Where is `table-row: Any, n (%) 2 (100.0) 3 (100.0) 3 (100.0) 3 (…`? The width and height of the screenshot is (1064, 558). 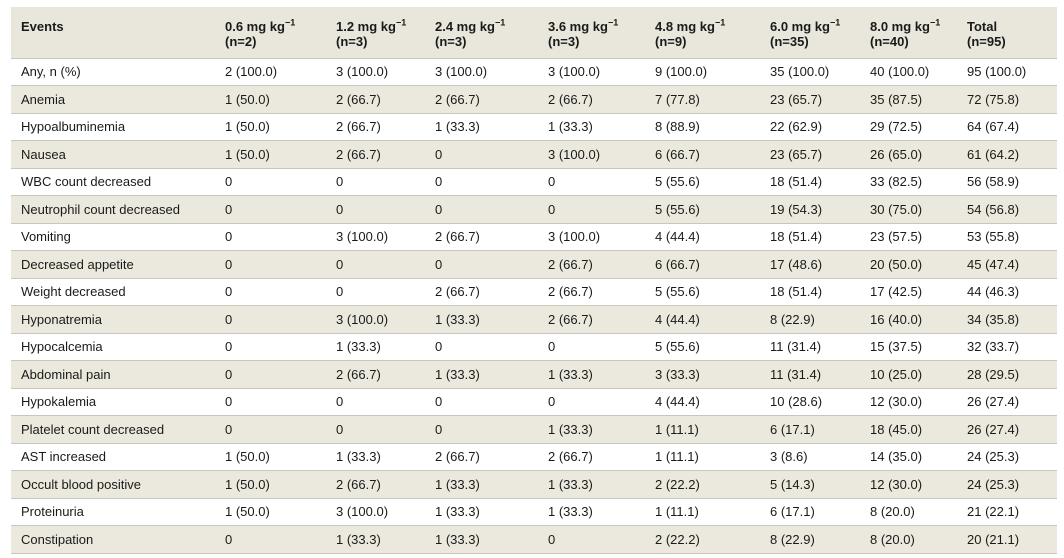 table-row: Any, n (%) 2 (100.0) 3 (100.0) 3 (100.0) 3 (… is located at coordinates (534, 72).